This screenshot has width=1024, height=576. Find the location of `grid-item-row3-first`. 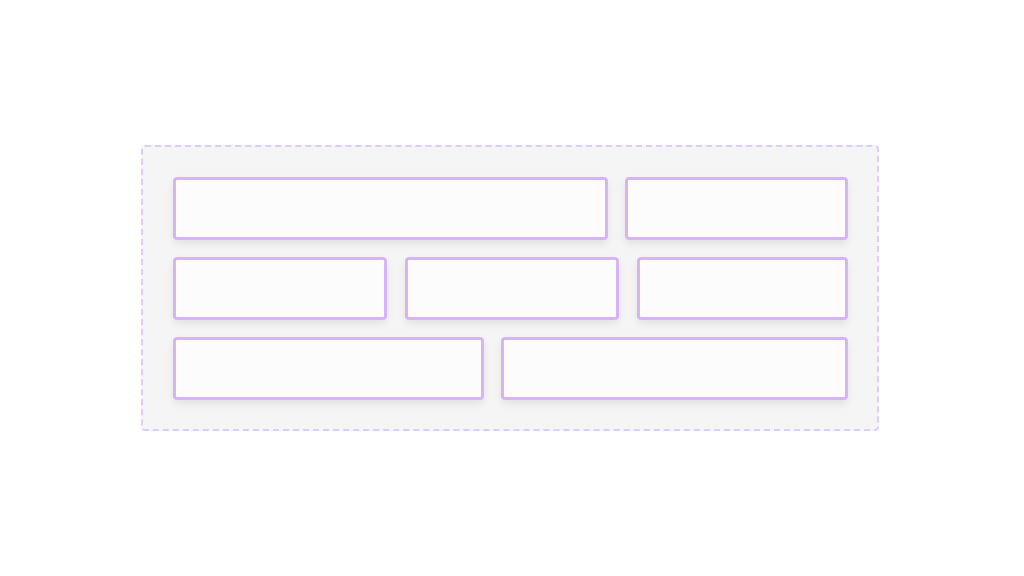

grid-item-row3-first is located at coordinates (328, 368).